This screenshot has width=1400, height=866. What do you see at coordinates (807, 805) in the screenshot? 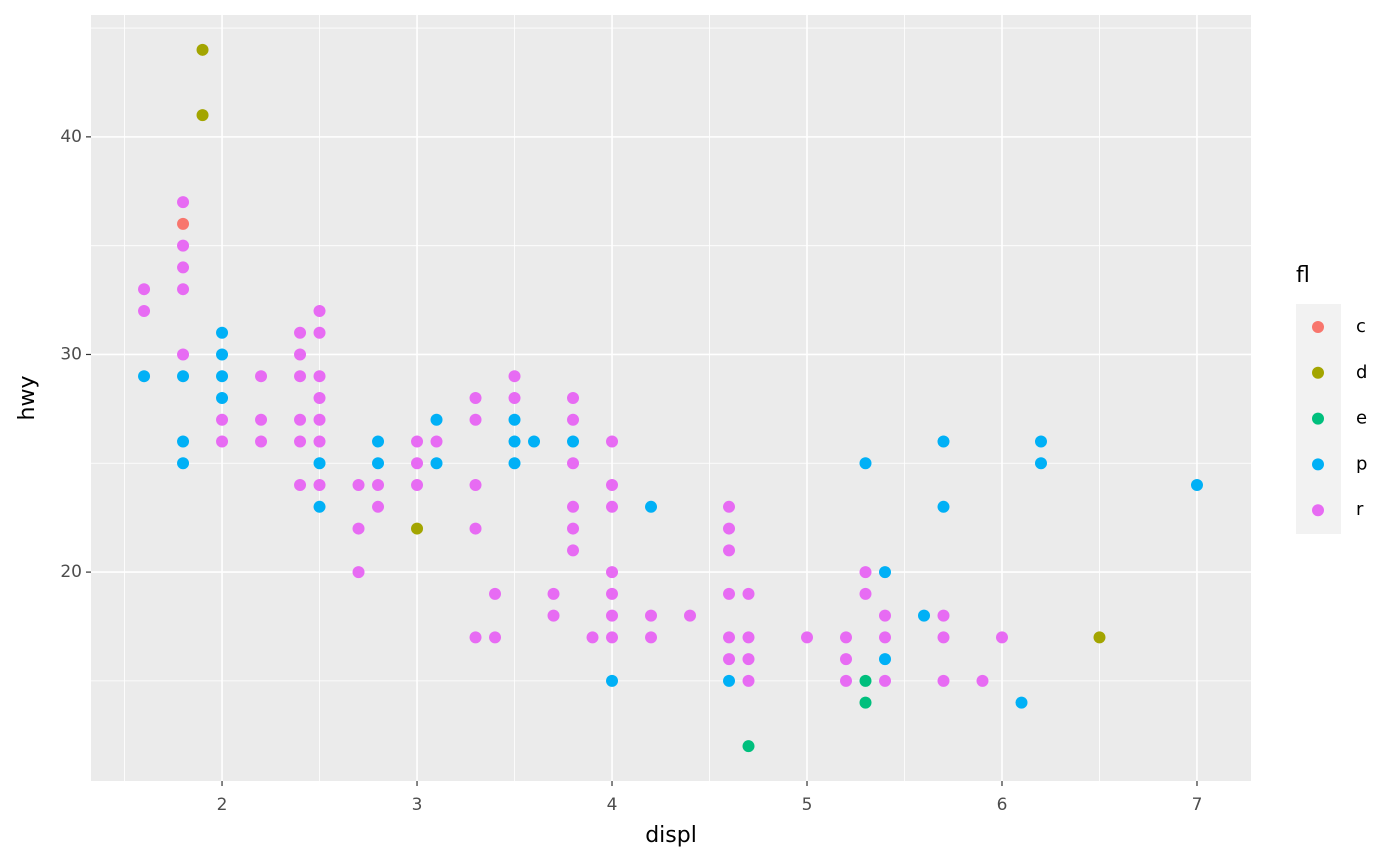
I see `x-tick-label: 5` at bounding box center [807, 805].